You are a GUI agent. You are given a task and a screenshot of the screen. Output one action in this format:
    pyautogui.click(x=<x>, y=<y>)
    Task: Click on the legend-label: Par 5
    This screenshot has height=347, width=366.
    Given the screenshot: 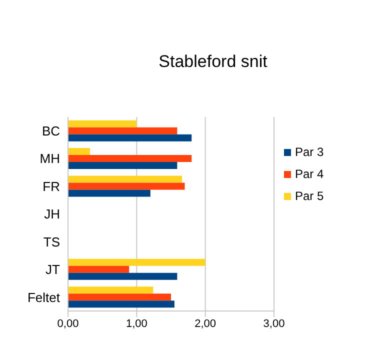 What is the action you would take?
    pyautogui.click(x=309, y=195)
    